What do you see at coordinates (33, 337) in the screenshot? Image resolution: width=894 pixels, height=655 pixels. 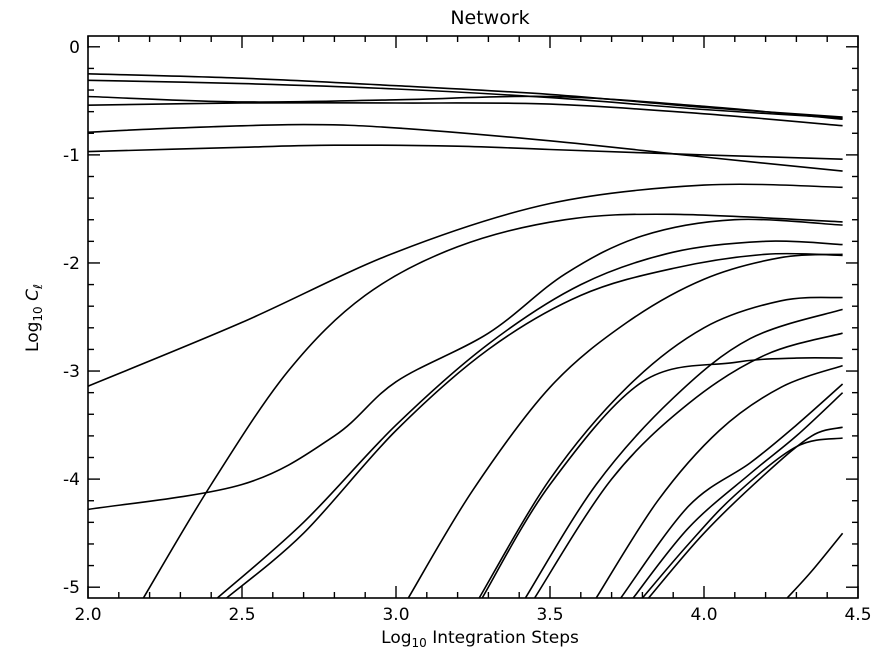 I see `y-axis-label-log: Log` at bounding box center [33, 337].